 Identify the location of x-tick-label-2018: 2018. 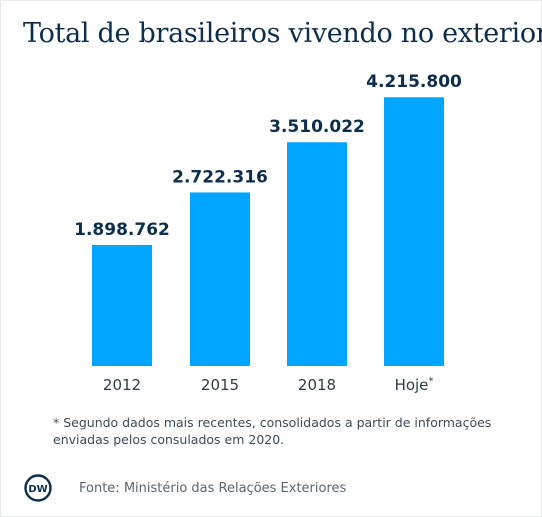
(317, 385).